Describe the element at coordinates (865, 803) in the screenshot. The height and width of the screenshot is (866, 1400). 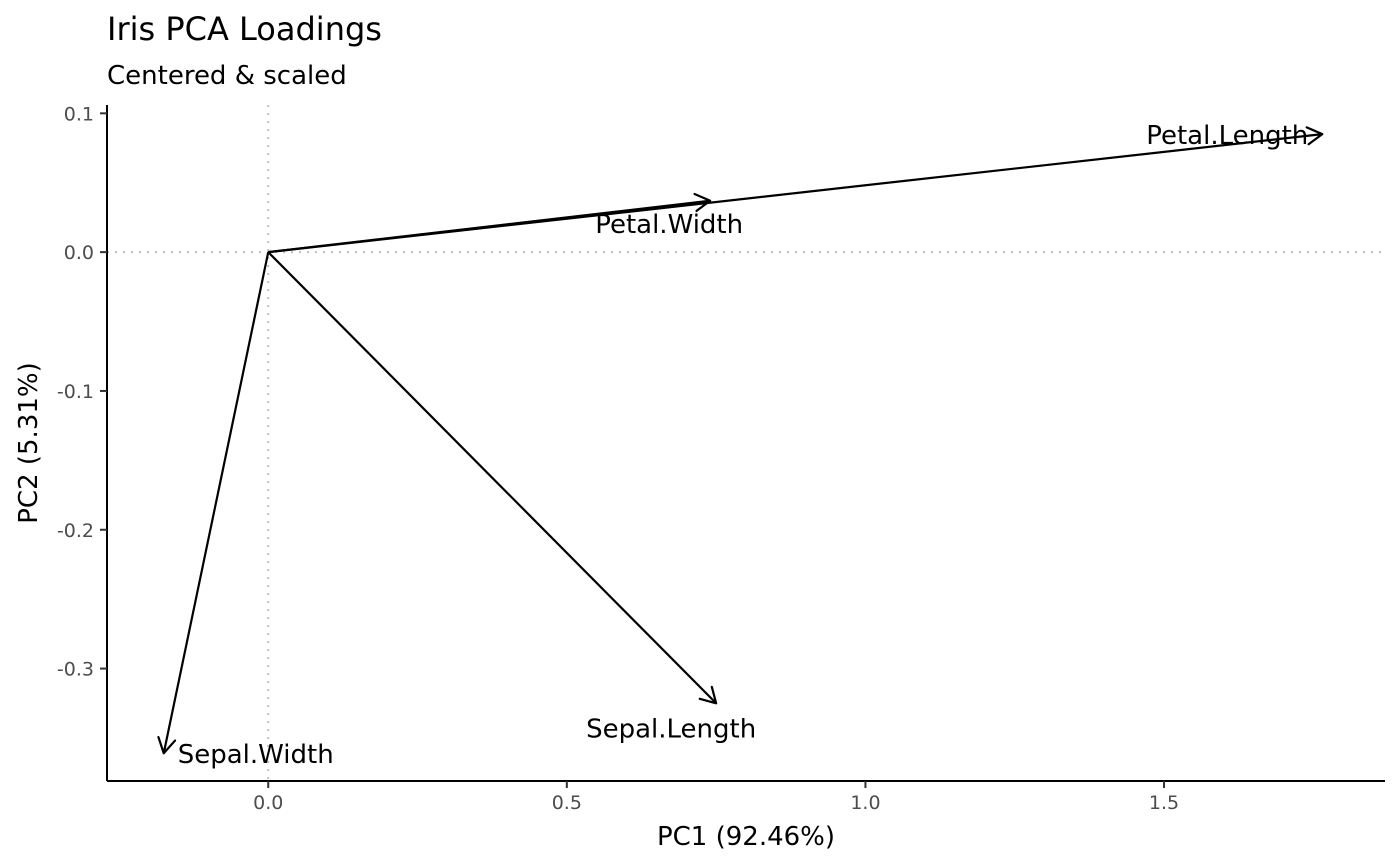
I see `x-tick-label: 1.0` at that location.